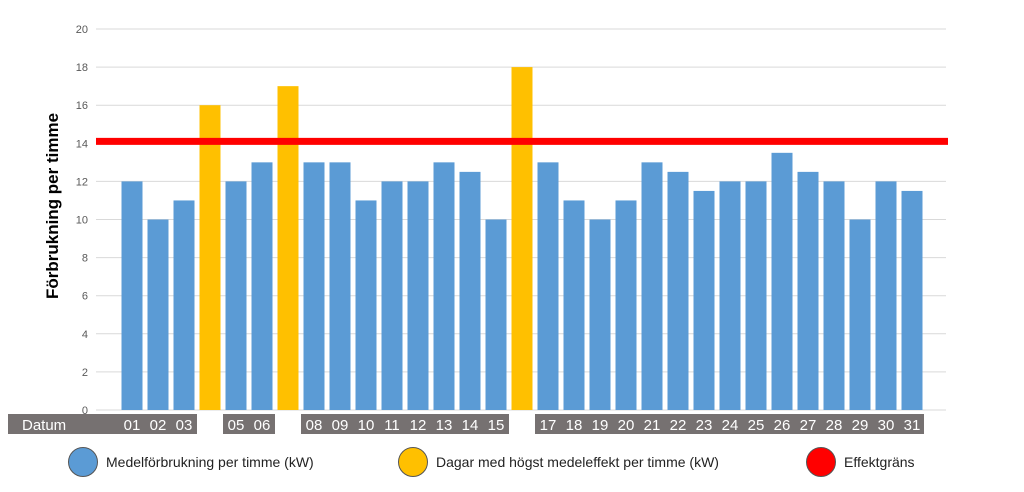 The height and width of the screenshot is (492, 1024). What do you see at coordinates (678, 425) in the screenshot?
I see `x-tick-label: 22` at bounding box center [678, 425].